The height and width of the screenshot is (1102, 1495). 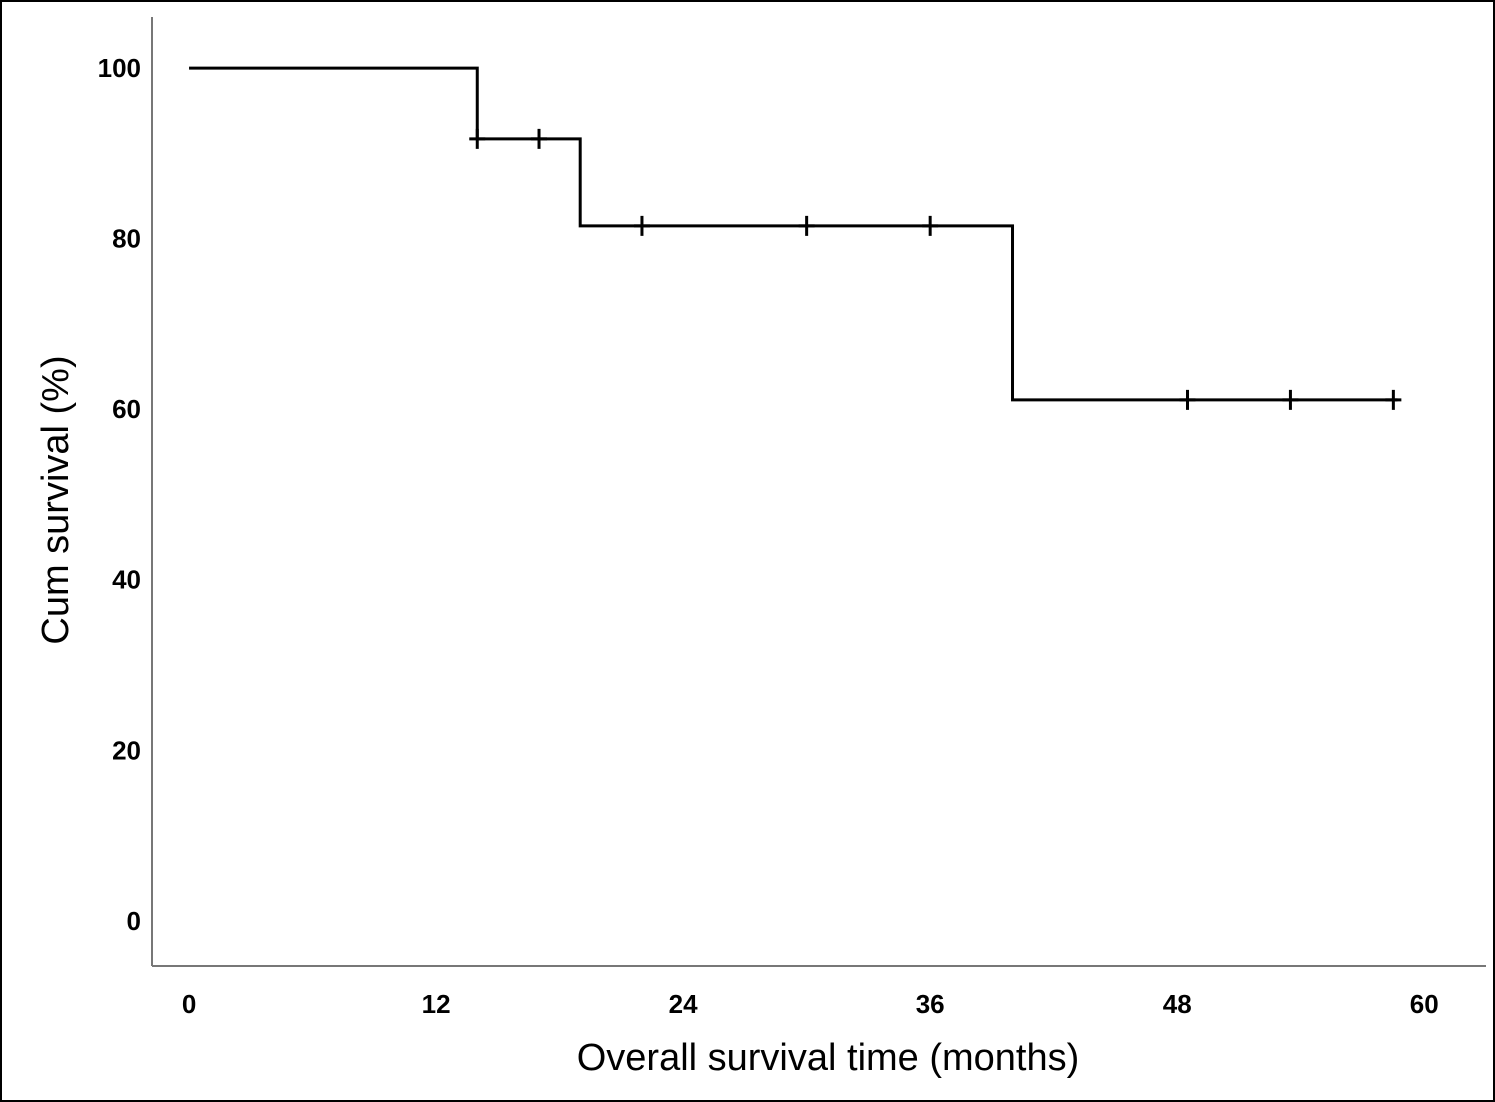 What do you see at coordinates (810, 1004) in the screenshot?
I see `x-tick-labels: 0 12 24 36 48 60` at bounding box center [810, 1004].